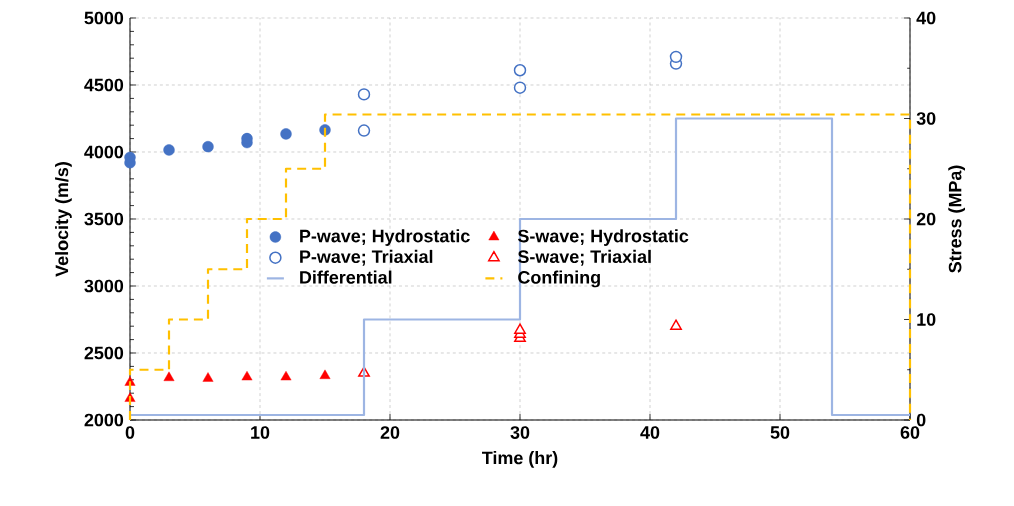 The height and width of the screenshot is (506, 1014). What do you see at coordinates (956, 219) in the screenshot?
I see `y2-axis-title: Stress (MPa)` at bounding box center [956, 219].